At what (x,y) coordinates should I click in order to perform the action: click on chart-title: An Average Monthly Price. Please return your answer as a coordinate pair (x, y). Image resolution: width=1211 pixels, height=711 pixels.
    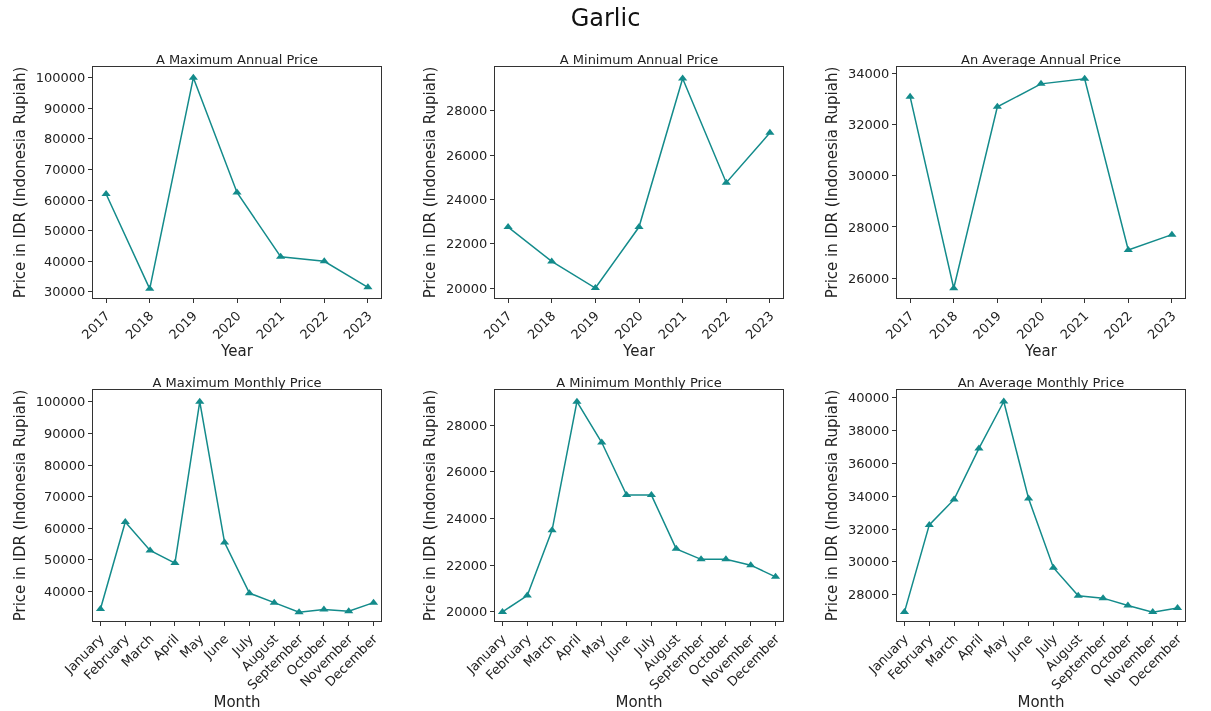
    Looking at the image, I should click on (1041, 382).